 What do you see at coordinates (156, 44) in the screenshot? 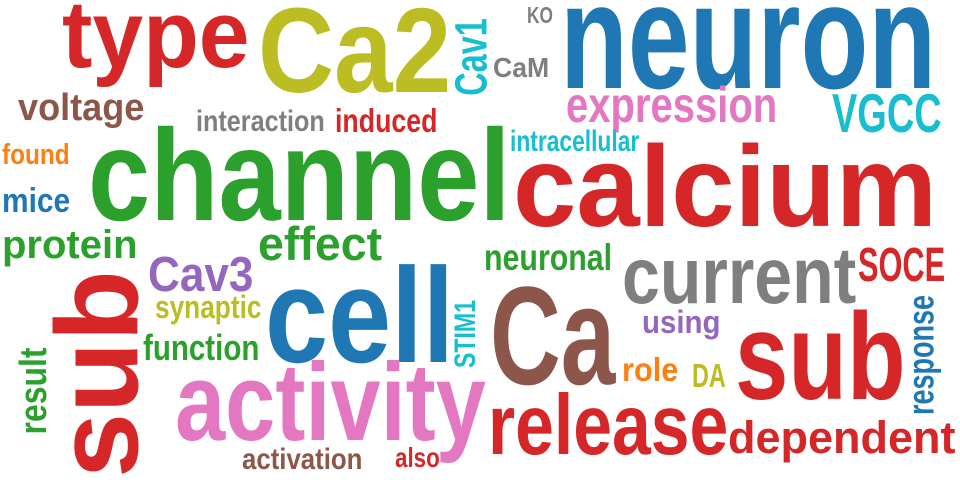
I see `word-type: type` at bounding box center [156, 44].